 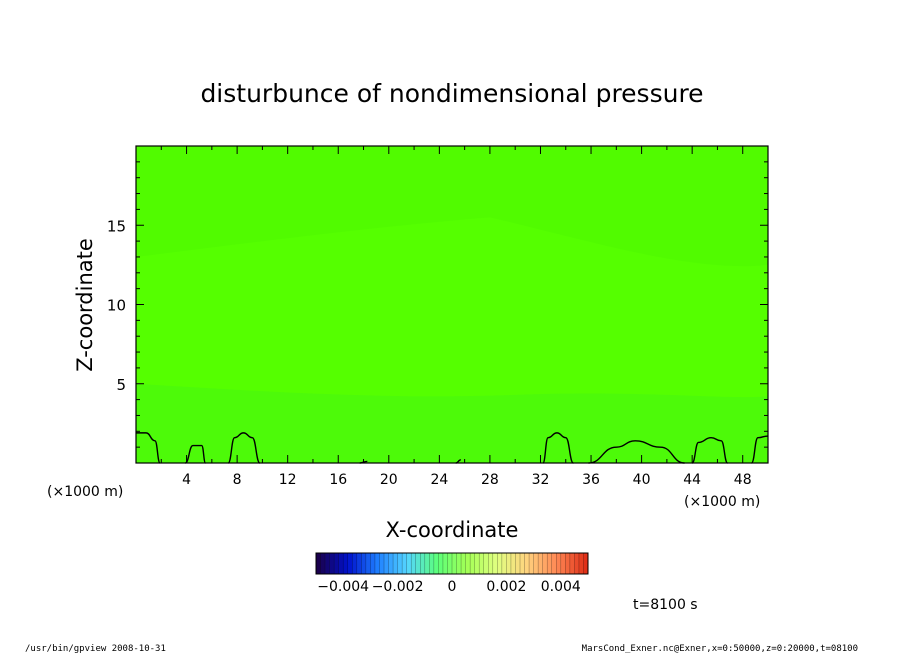 I want to click on colorbar-tick-label: 0, so click(x=452, y=587).